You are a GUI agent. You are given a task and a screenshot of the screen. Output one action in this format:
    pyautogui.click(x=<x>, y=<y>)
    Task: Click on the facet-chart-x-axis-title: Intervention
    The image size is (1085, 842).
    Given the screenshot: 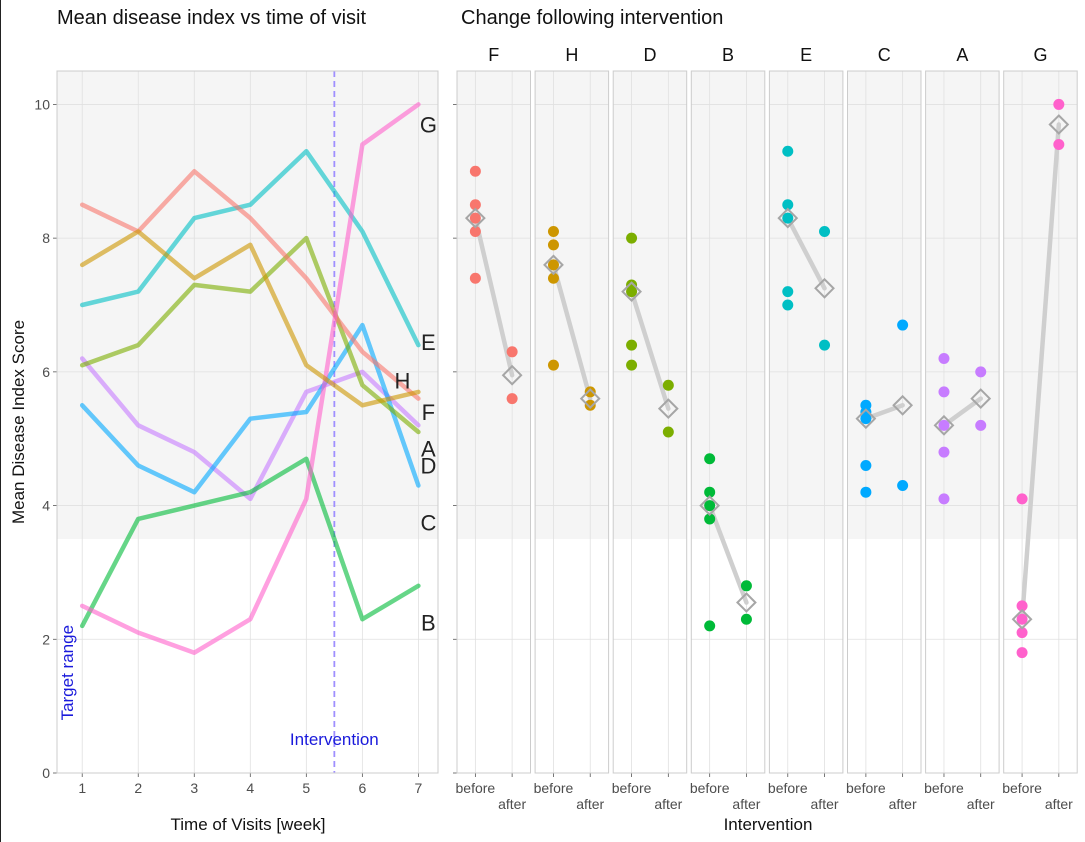 What is the action you would take?
    pyautogui.click(x=768, y=824)
    